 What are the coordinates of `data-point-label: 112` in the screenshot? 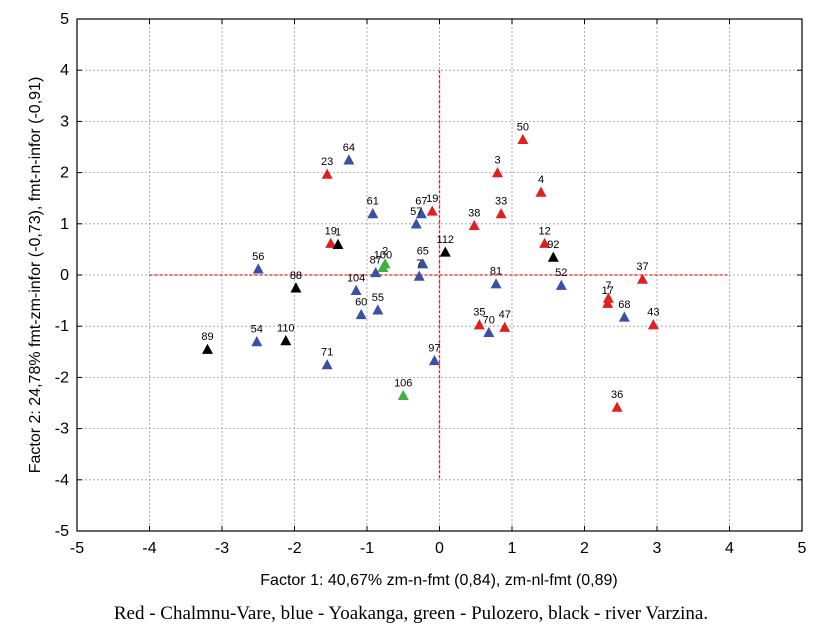 It's located at (446, 240).